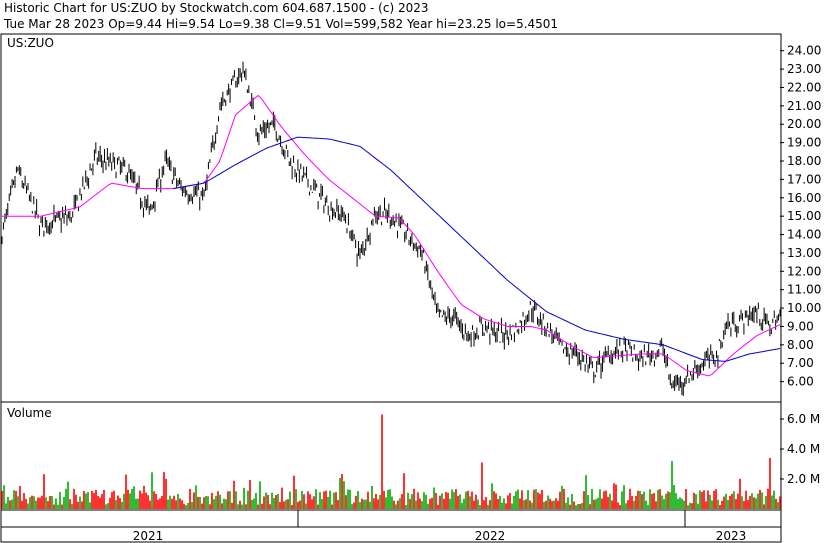  Describe the element at coordinates (804, 253) in the screenshot. I see `price-tick-label: 13.00` at that location.